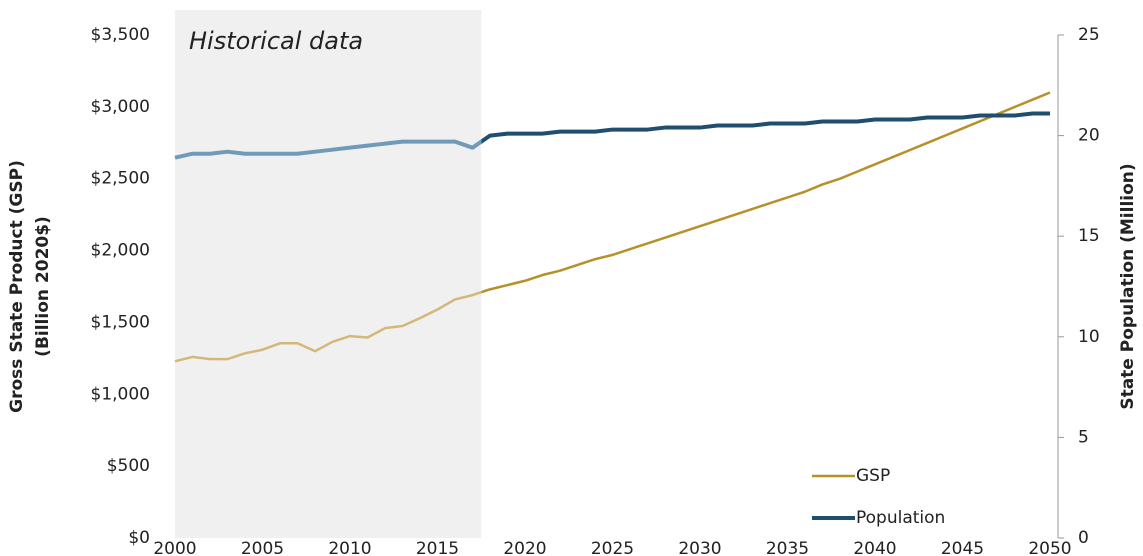 The image size is (1143, 556). I want to click on y2-tick-label: 5, so click(1083, 437).